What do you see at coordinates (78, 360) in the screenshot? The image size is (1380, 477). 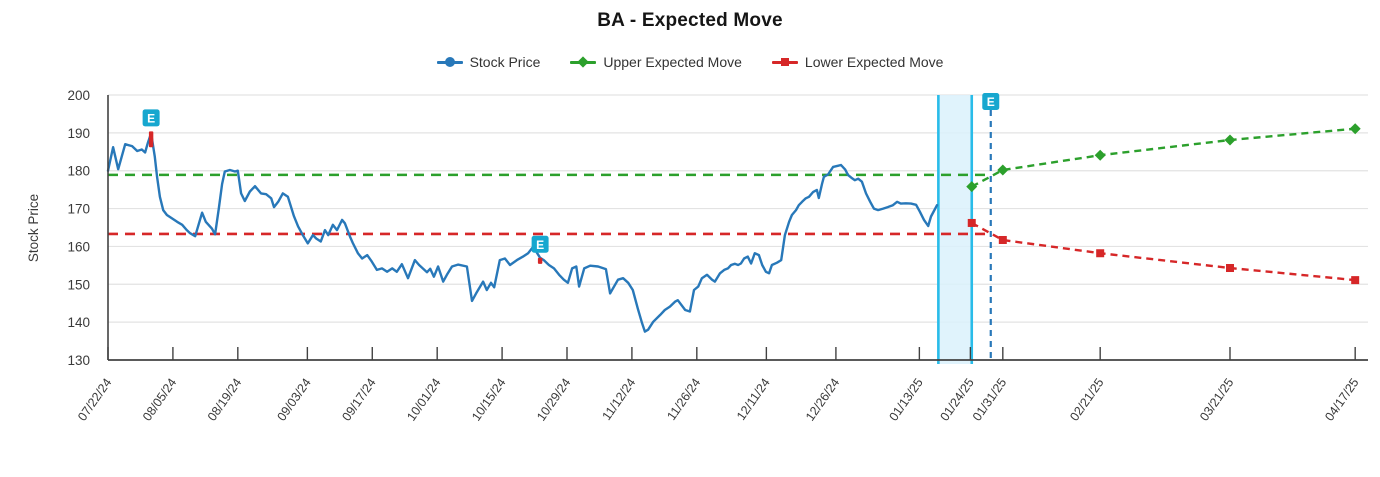 I see `y-tick-label: 130` at bounding box center [78, 360].